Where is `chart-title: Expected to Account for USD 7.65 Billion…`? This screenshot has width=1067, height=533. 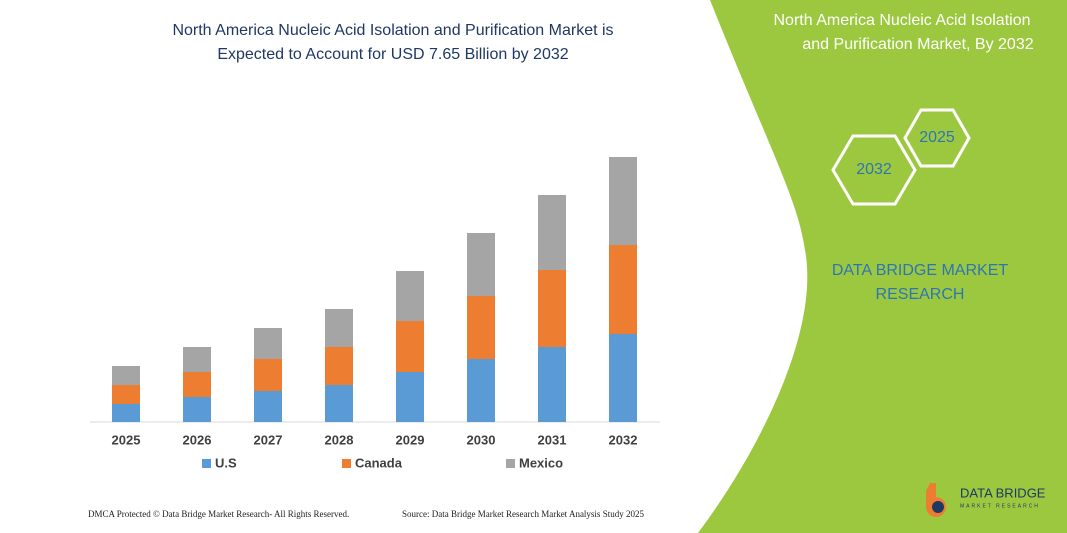
chart-title: Expected to Account for USD 7.65 Billion… is located at coordinates (392, 54).